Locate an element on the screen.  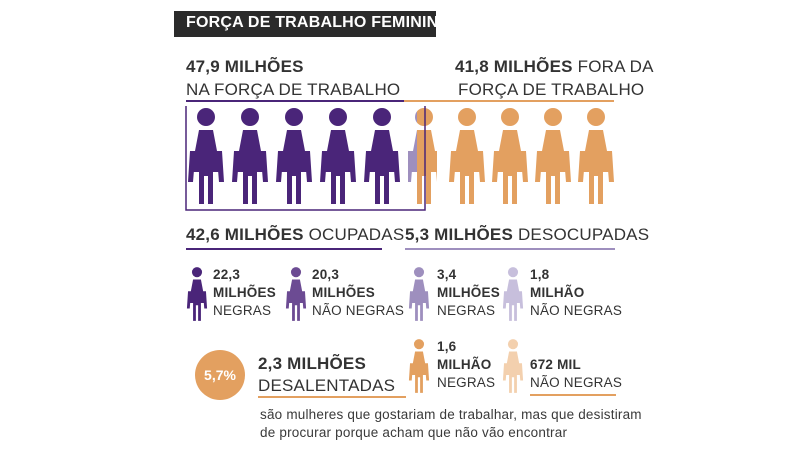
group-negras-desalentadas: 1,6 MILHÃO NEGRAS is located at coordinates (466, 364).